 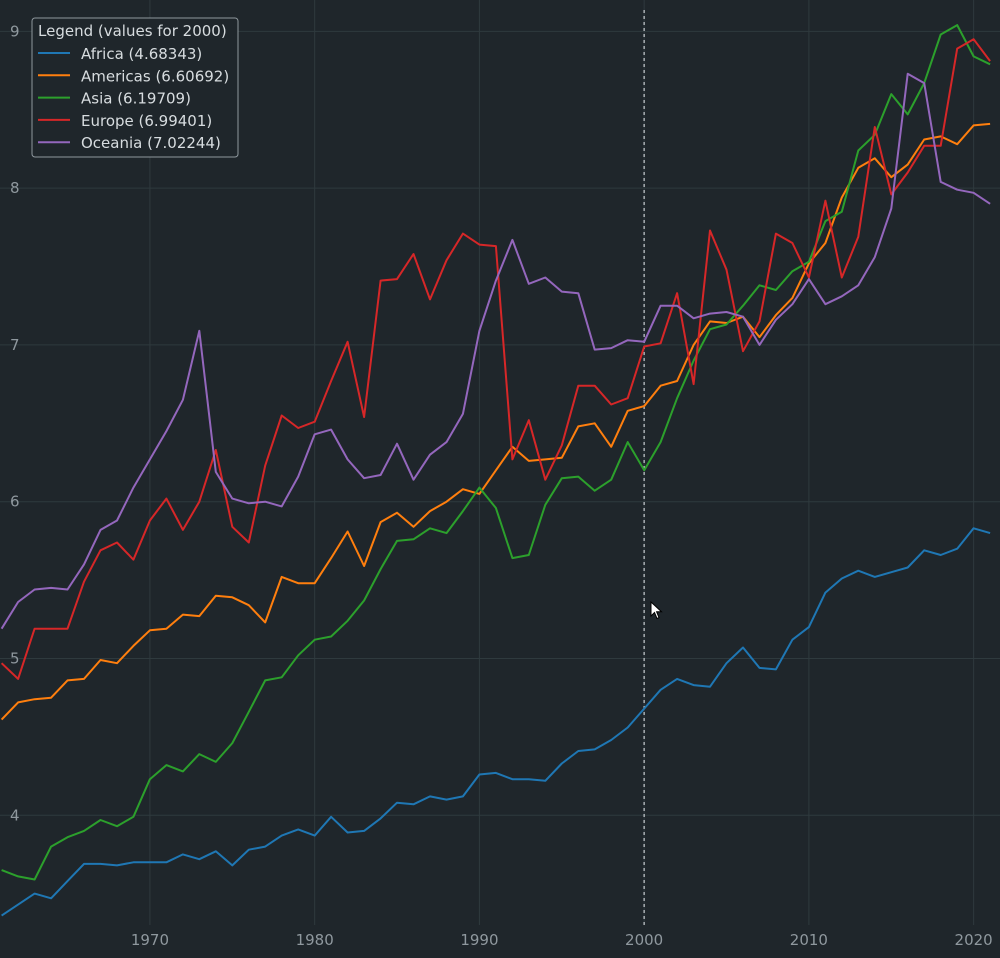 What do you see at coordinates (644, 940) in the screenshot?
I see `x-tick-label-2000: 2000` at bounding box center [644, 940].